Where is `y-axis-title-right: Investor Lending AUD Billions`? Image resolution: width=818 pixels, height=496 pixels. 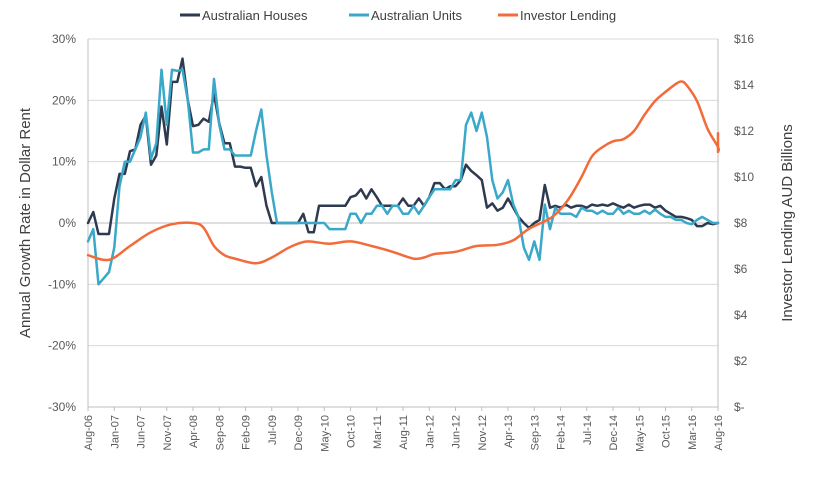 y-axis-title-right: Investor Lending AUD Billions is located at coordinates (787, 223).